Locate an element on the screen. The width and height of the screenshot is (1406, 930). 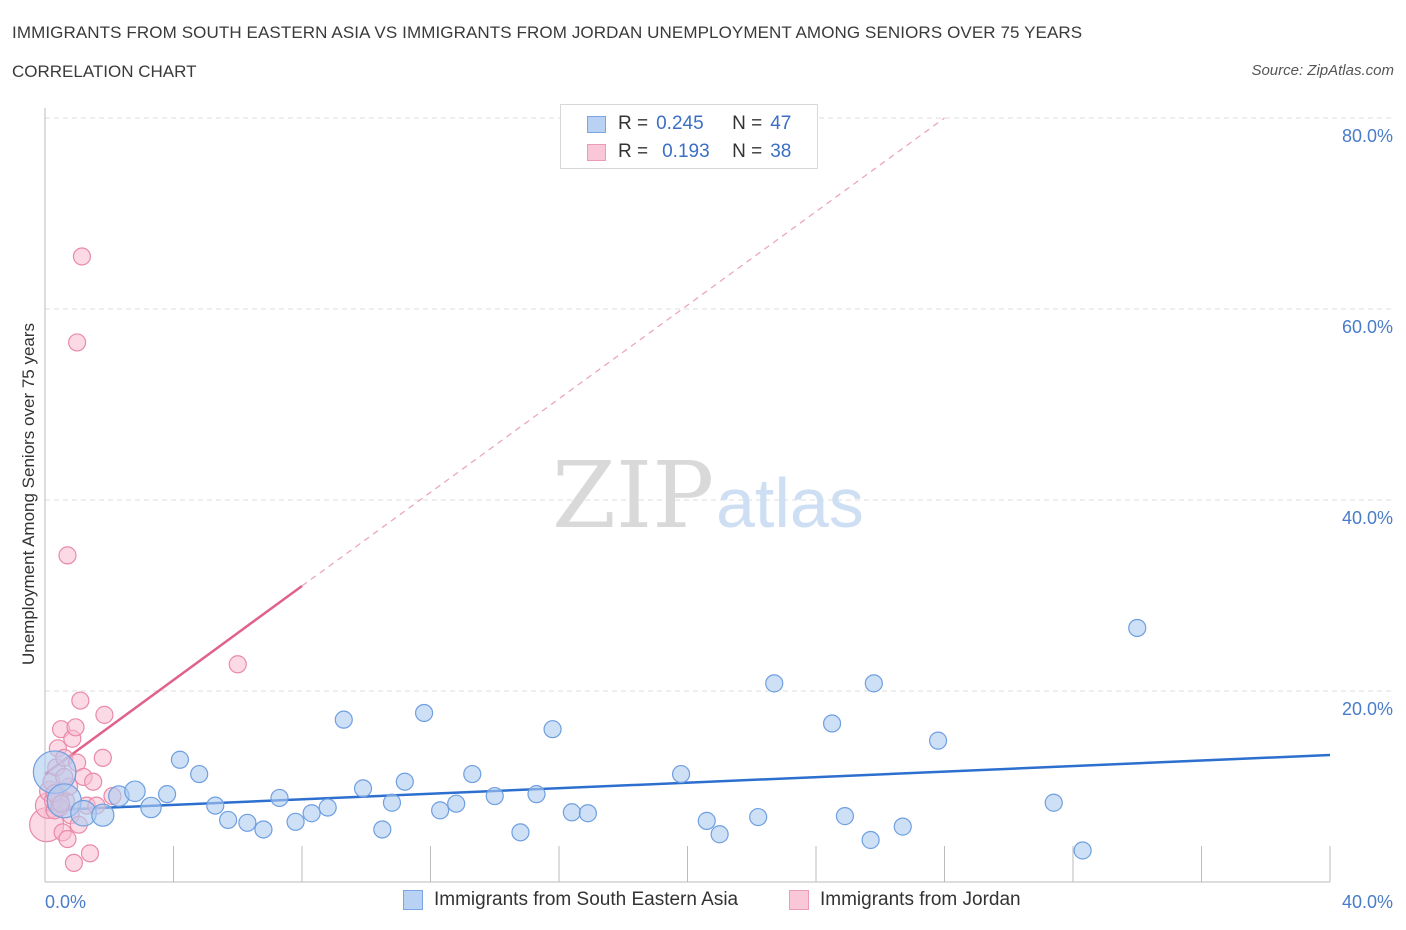
correlation-legend: R = 0.245 N = 47 R = 0.193 N = 38 is located at coordinates (689, 136).